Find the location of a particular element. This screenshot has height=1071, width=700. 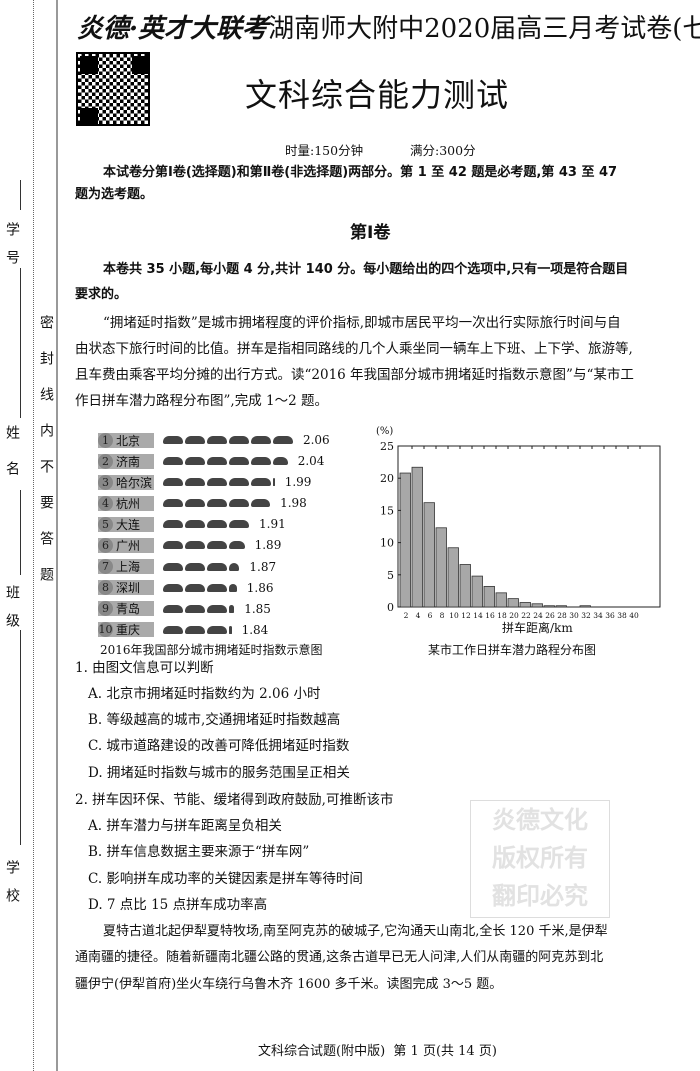

rank-badge: 9 is located at coordinates (105, 609).